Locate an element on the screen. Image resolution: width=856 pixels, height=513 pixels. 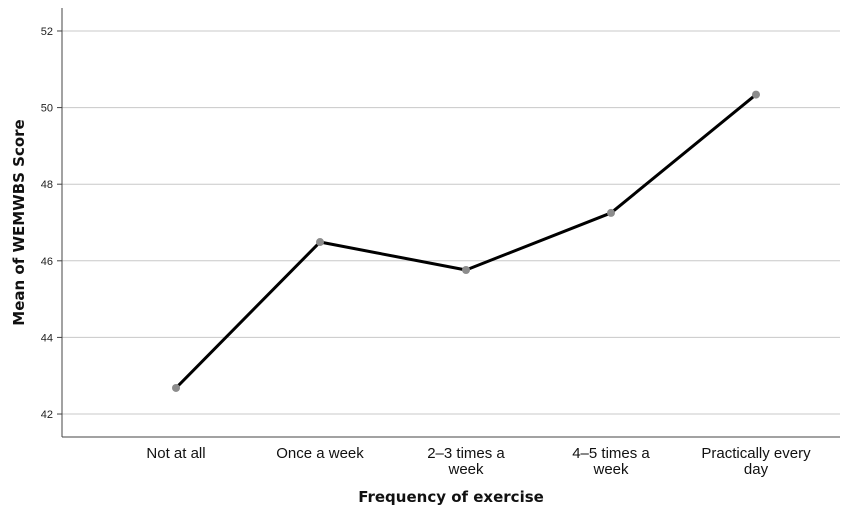
x-tick-label: Practically every day is located at coordinates (756, 461).